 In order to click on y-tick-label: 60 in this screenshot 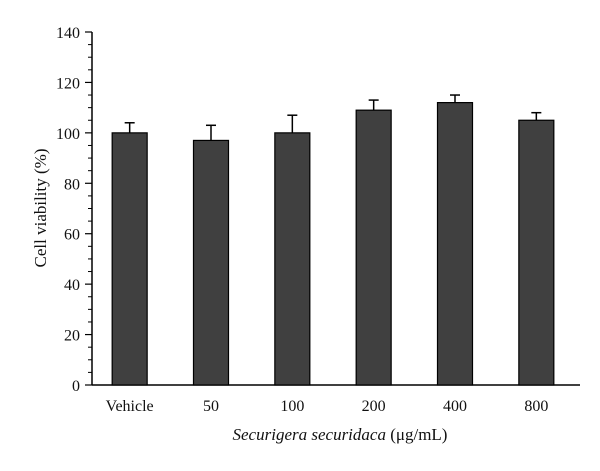, I will do `click(72, 235)`.